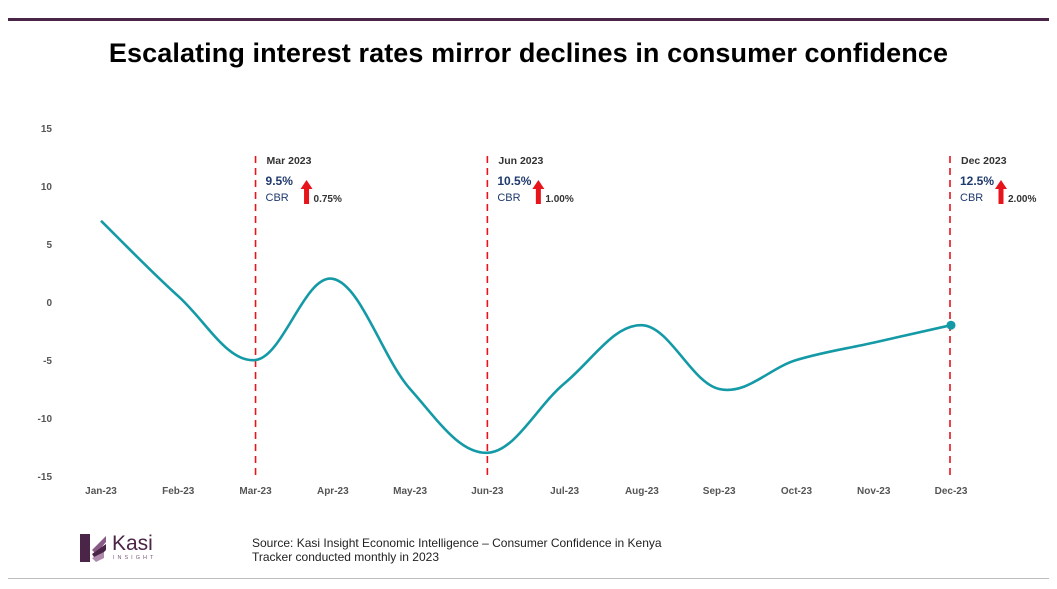  Describe the element at coordinates (797, 491) in the screenshot. I see `x-tick-label: Oct-23` at that location.